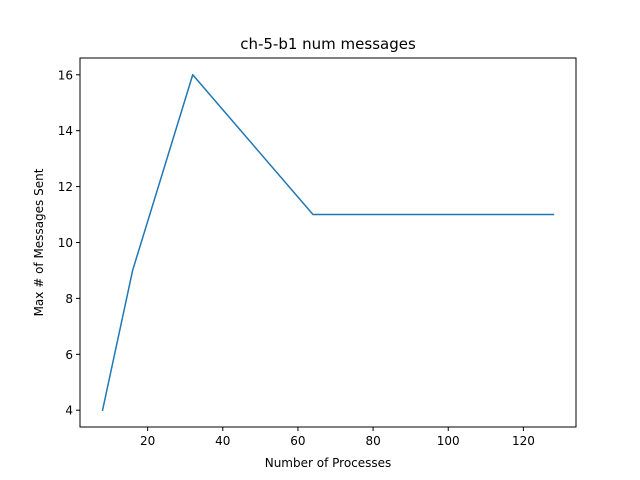 The image size is (640, 480). What do you see at coordinates (69, 299) in the screenshot?
I see `y-tick-label: 8` at bounding box center [69, 299].